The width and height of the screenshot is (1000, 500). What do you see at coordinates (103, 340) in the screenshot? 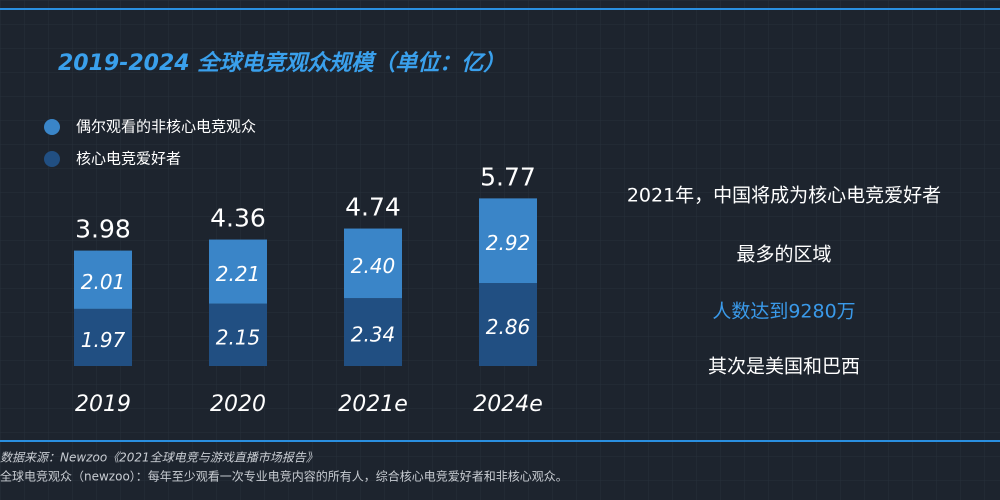
I see `value-label: 1.97` at bounding box center [103, 340].